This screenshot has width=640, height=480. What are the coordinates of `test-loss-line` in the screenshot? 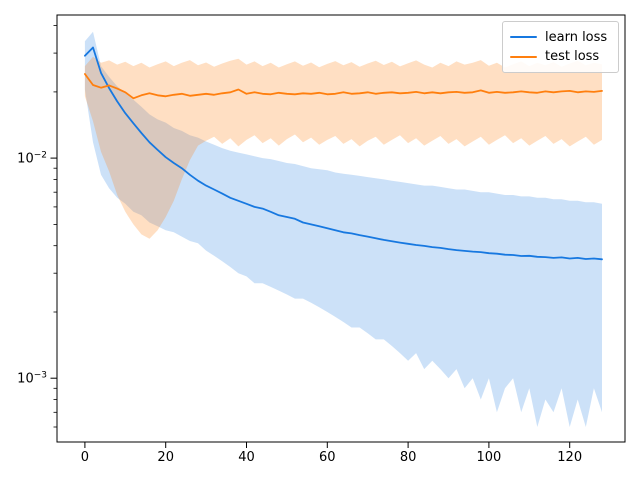 It's located at (343, 86).